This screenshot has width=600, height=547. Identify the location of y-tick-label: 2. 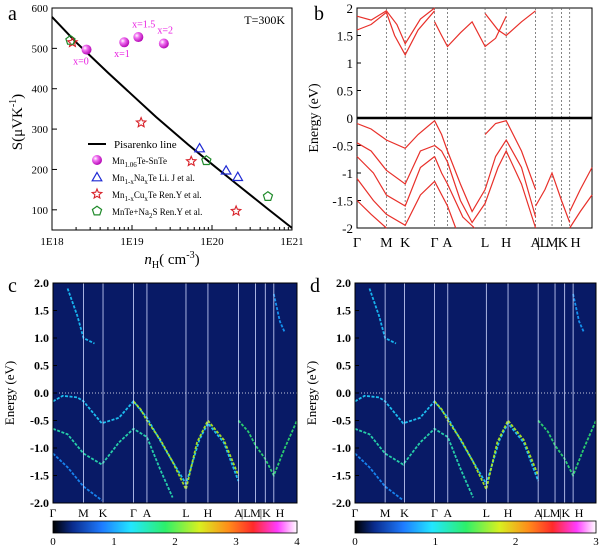
(350, 8).